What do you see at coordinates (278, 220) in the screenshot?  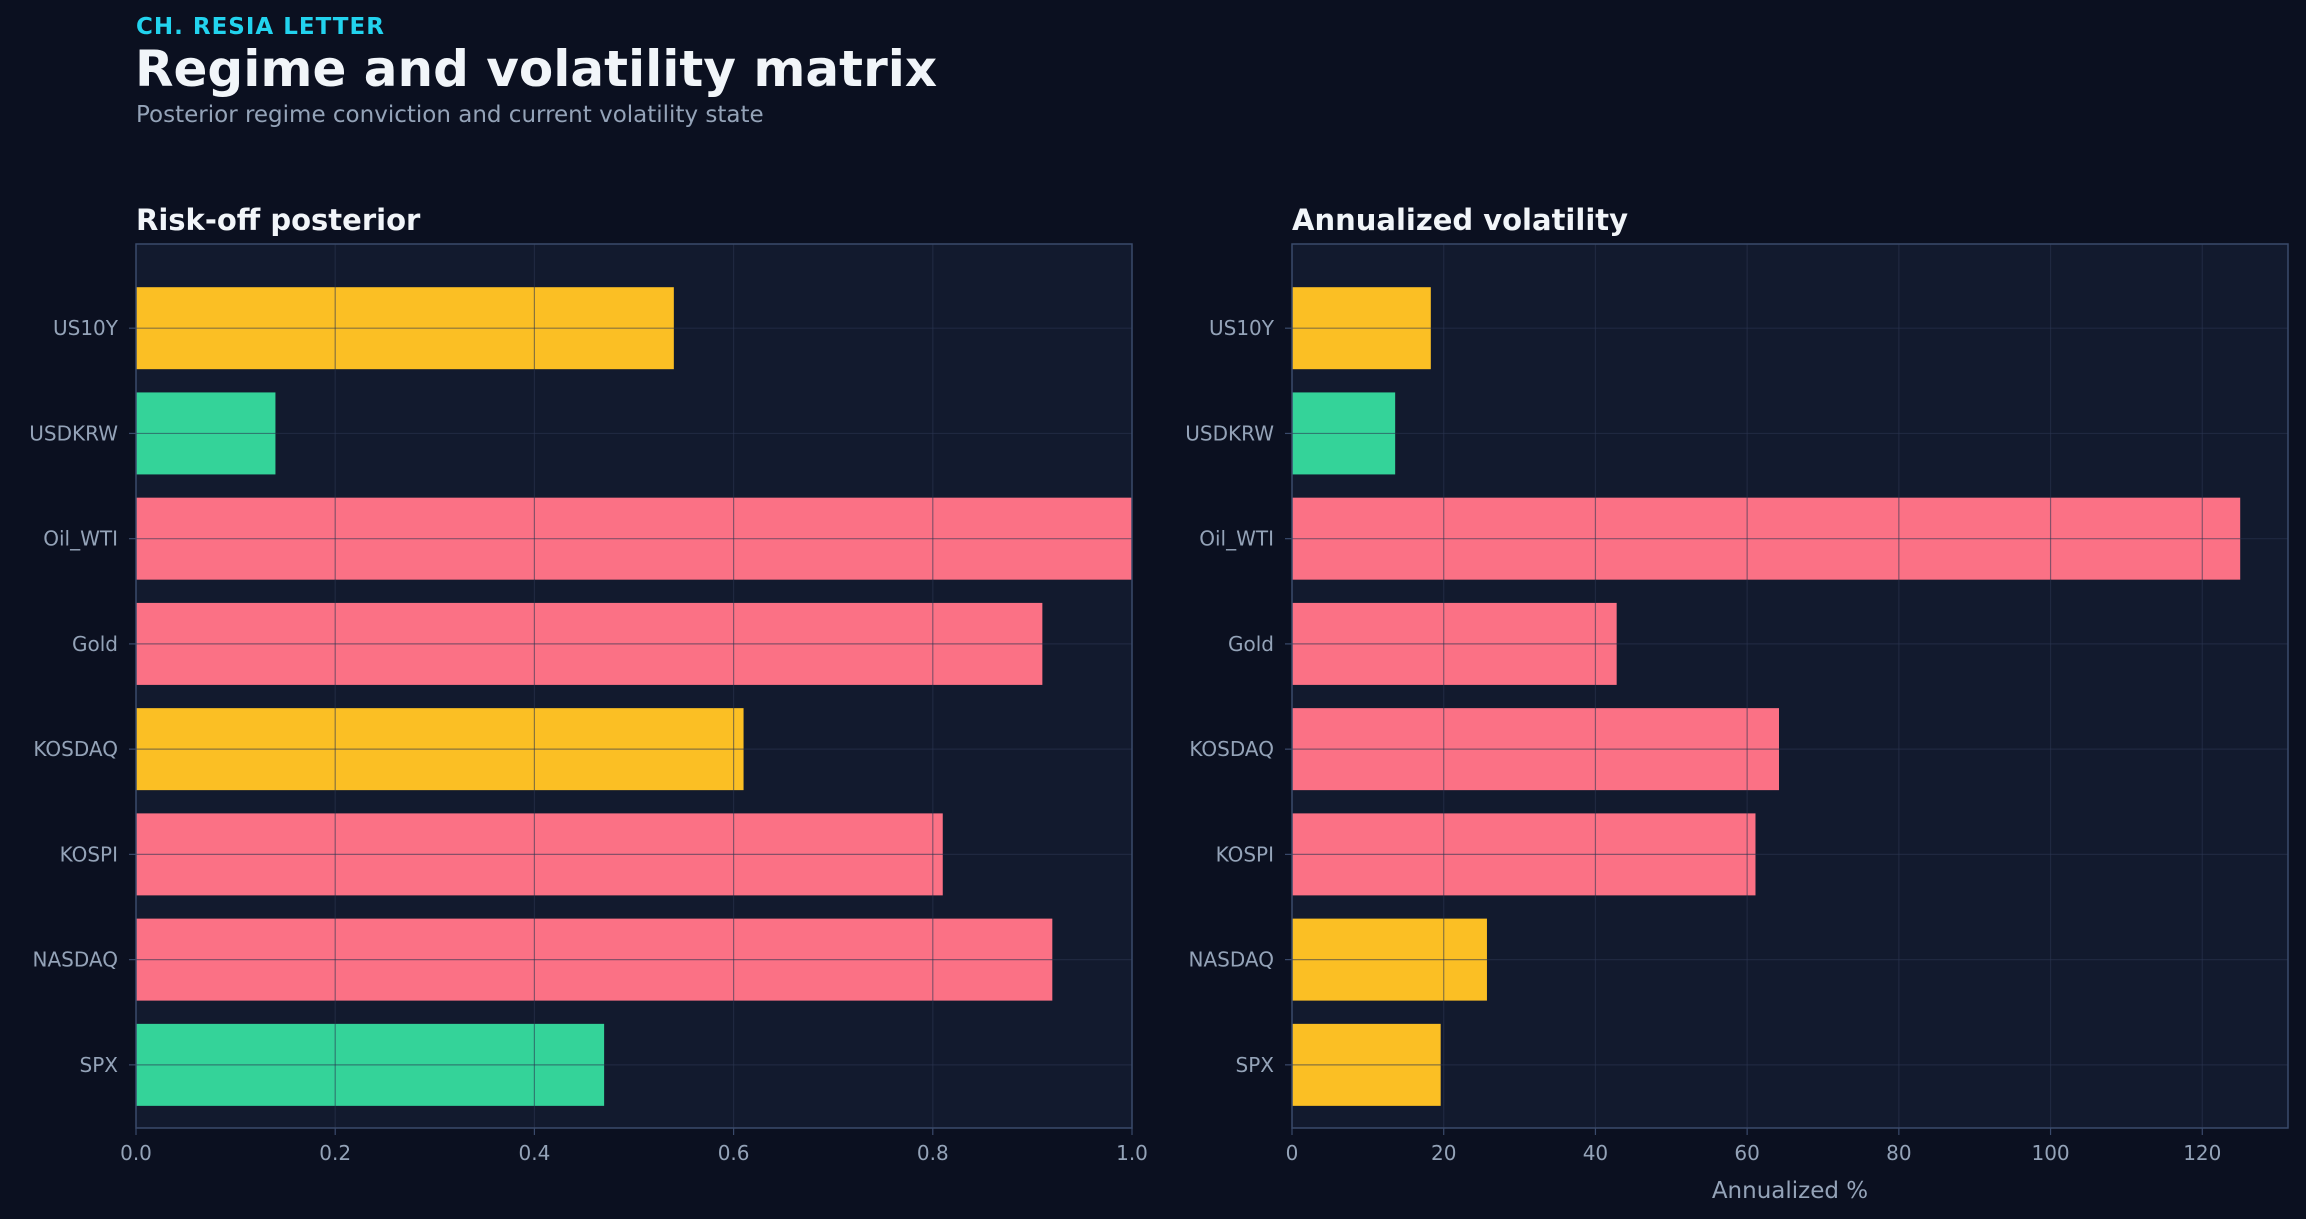 I see `panel-title: Risk-off posterior` at bounding box center [278, 220].